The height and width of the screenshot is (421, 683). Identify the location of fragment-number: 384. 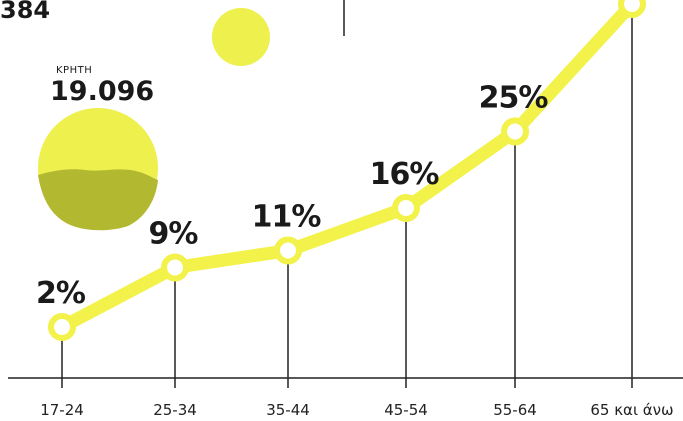
(25, 12).